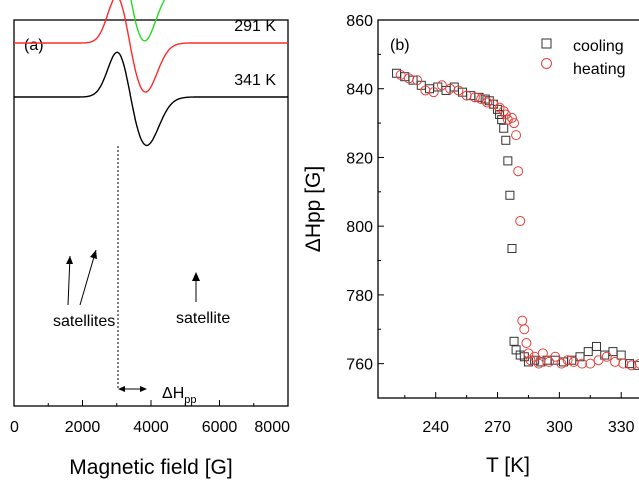 This screenshot has height=482, width=639. What do you see at coordinates (255, 80) in the screenshot?
I see `temperature-label: 341 K` at bounding box center [255, 80].